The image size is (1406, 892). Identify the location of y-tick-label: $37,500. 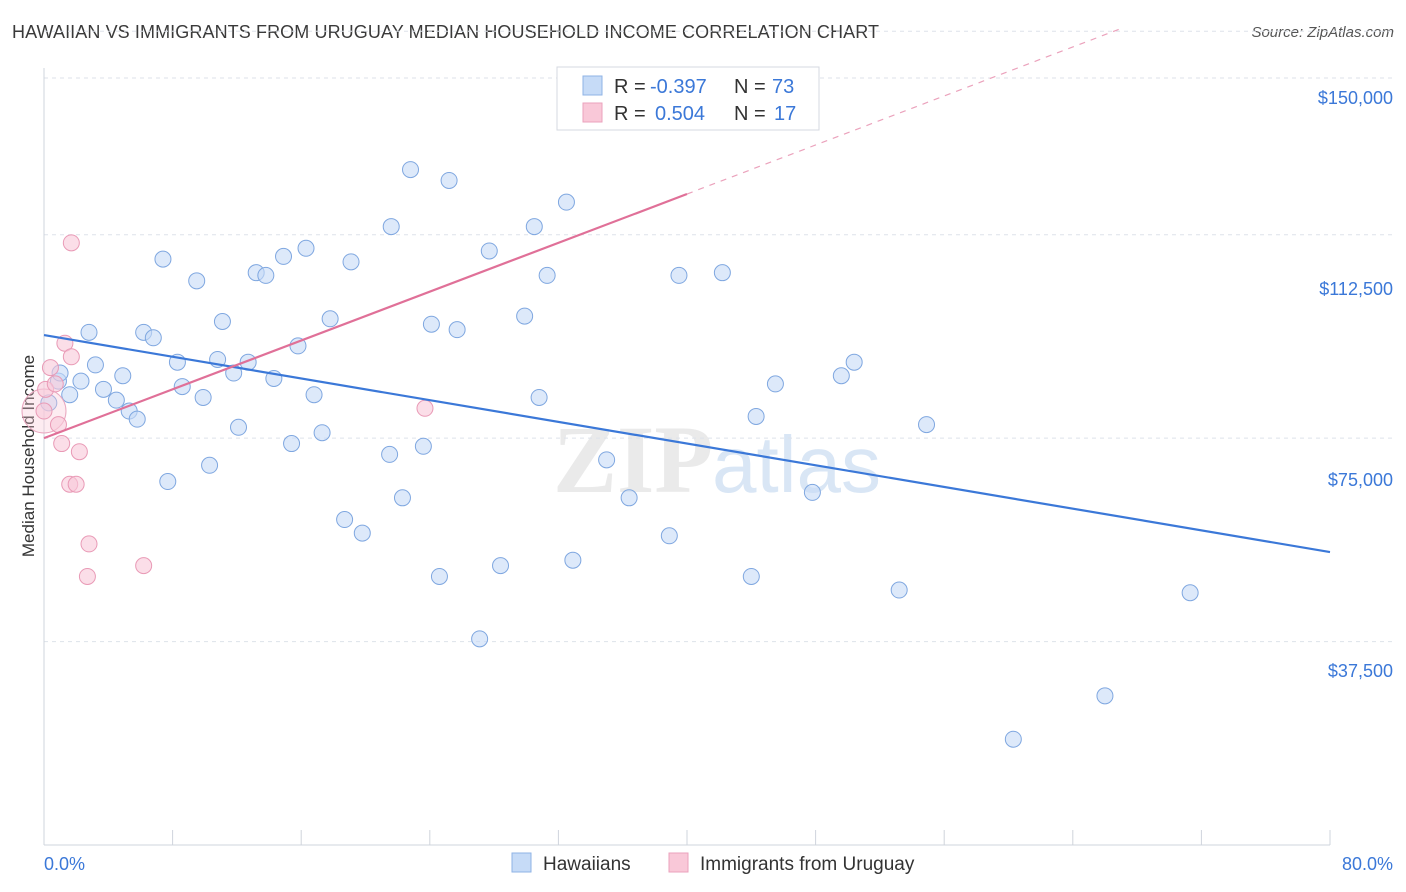
(1360, 671).